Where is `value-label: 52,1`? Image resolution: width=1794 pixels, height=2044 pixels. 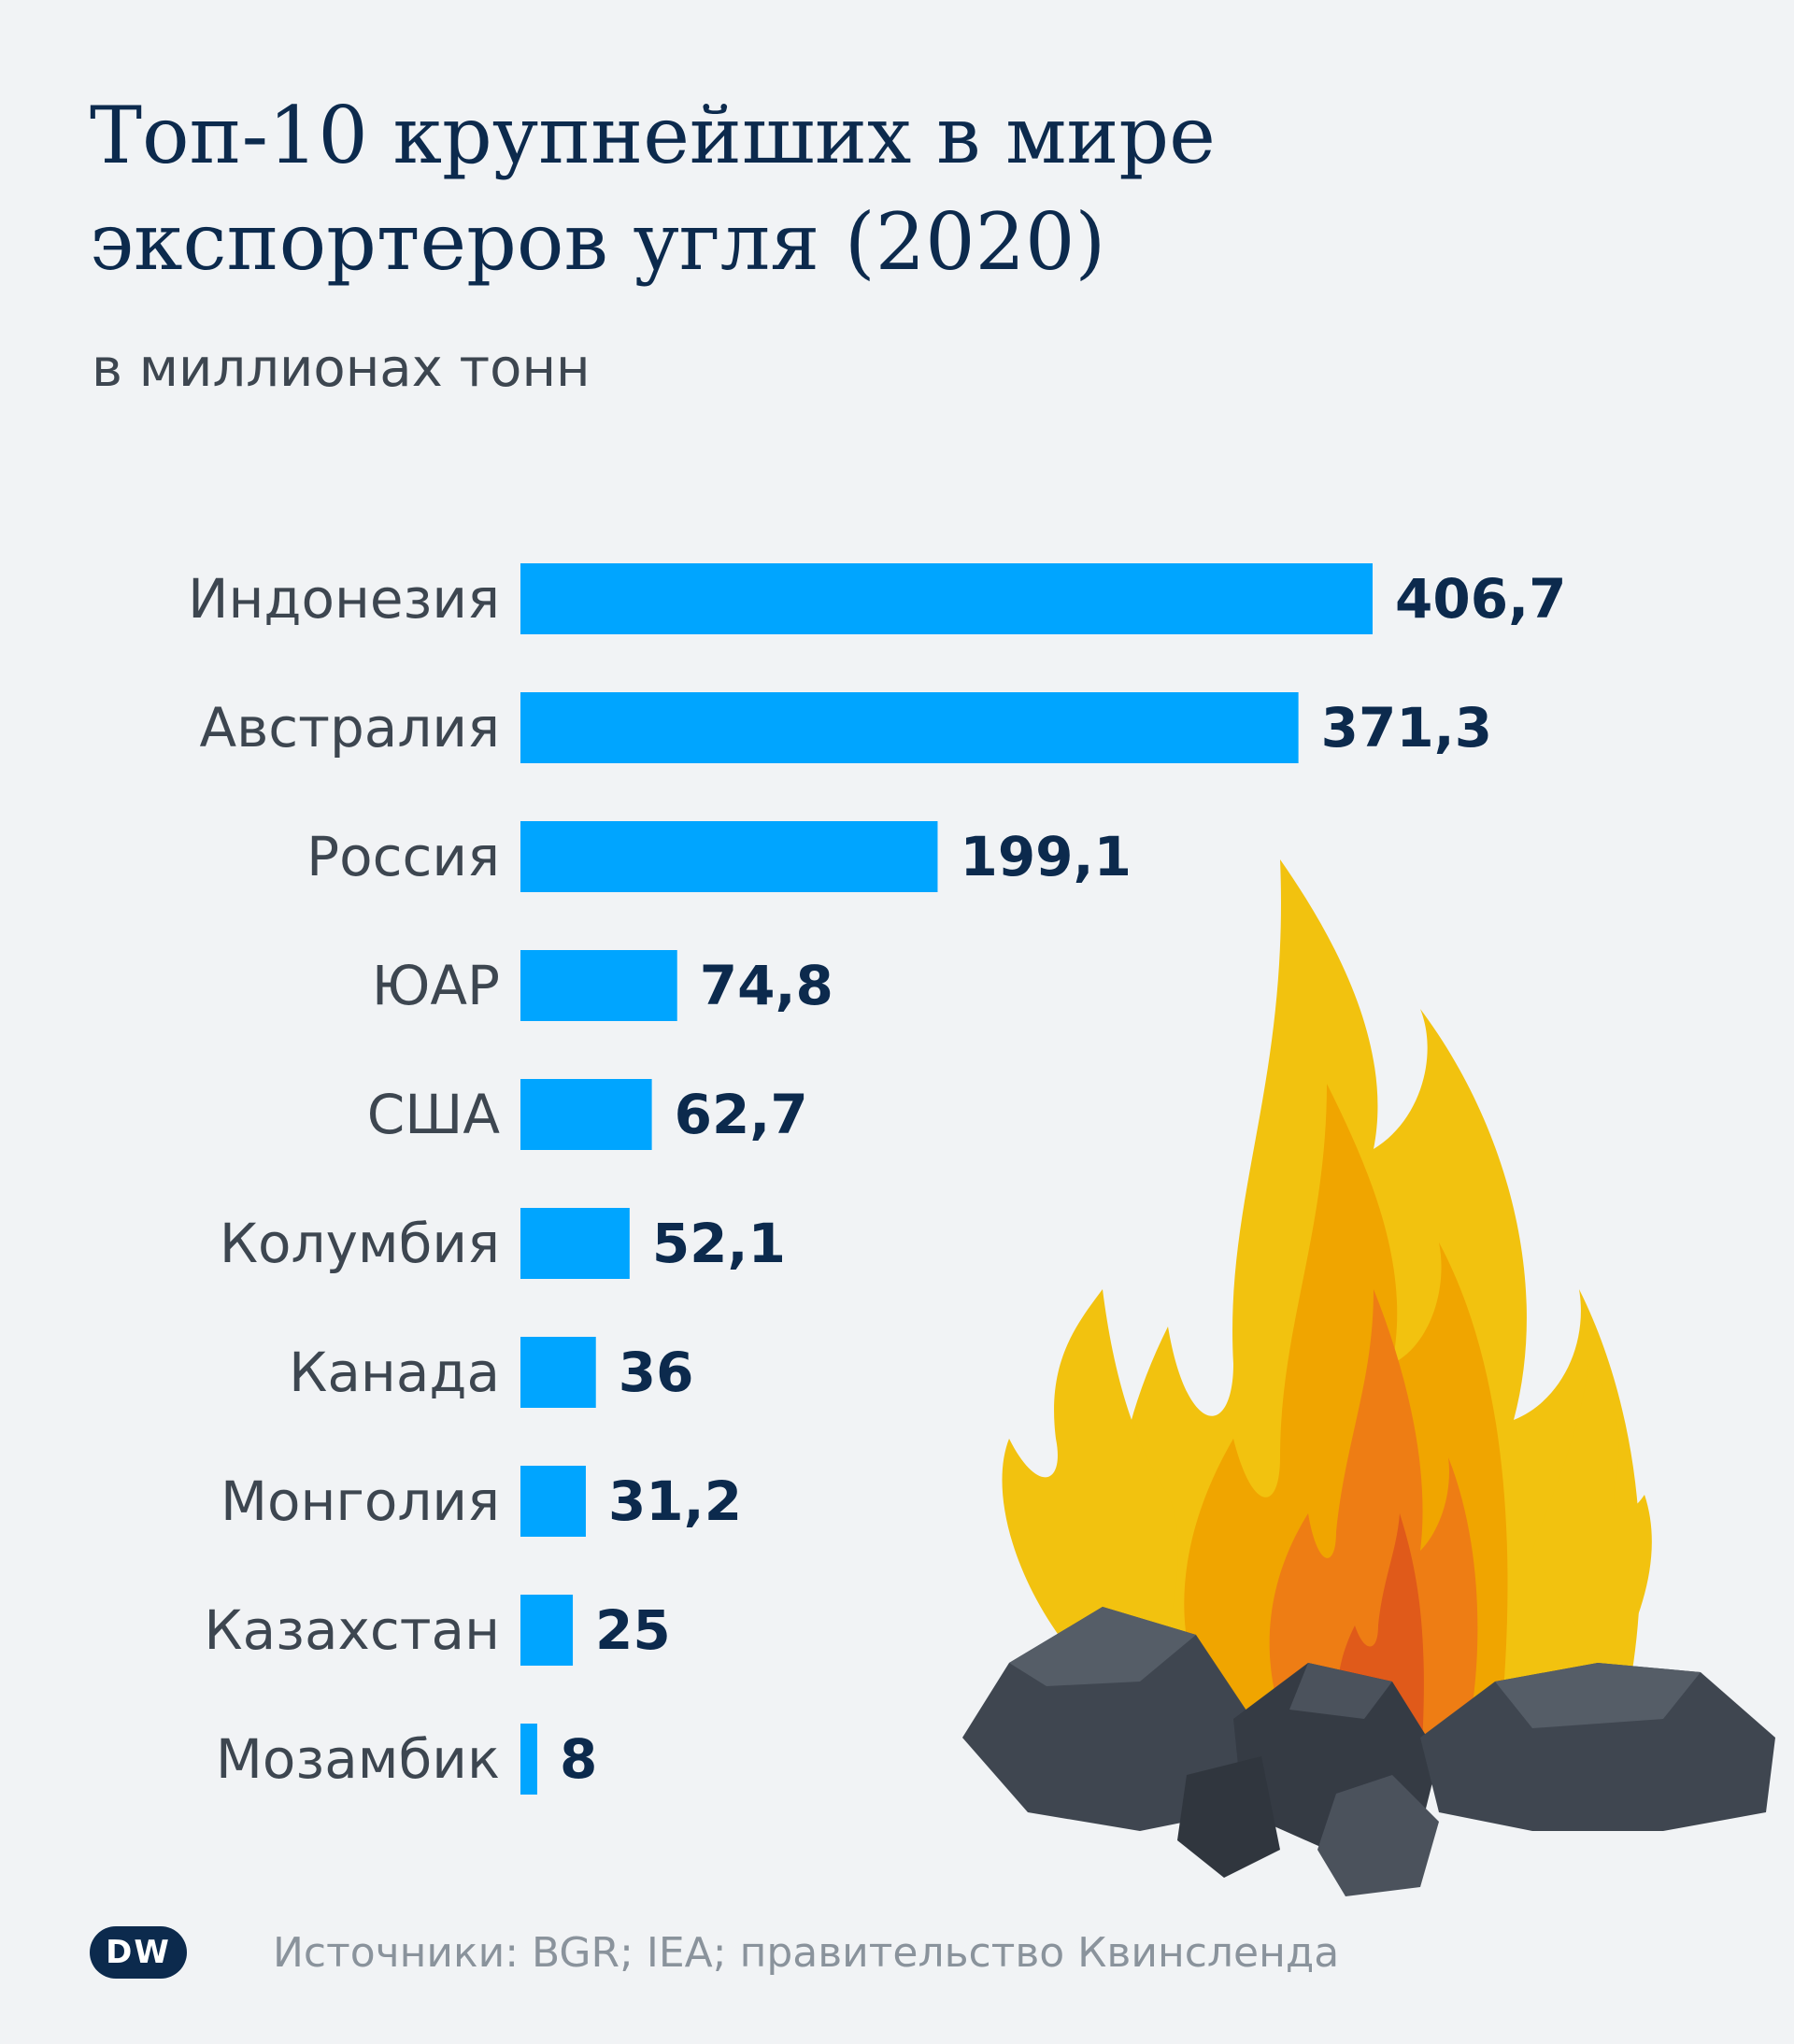 value-label: 52,1 is located at coordinates (719, 1244).